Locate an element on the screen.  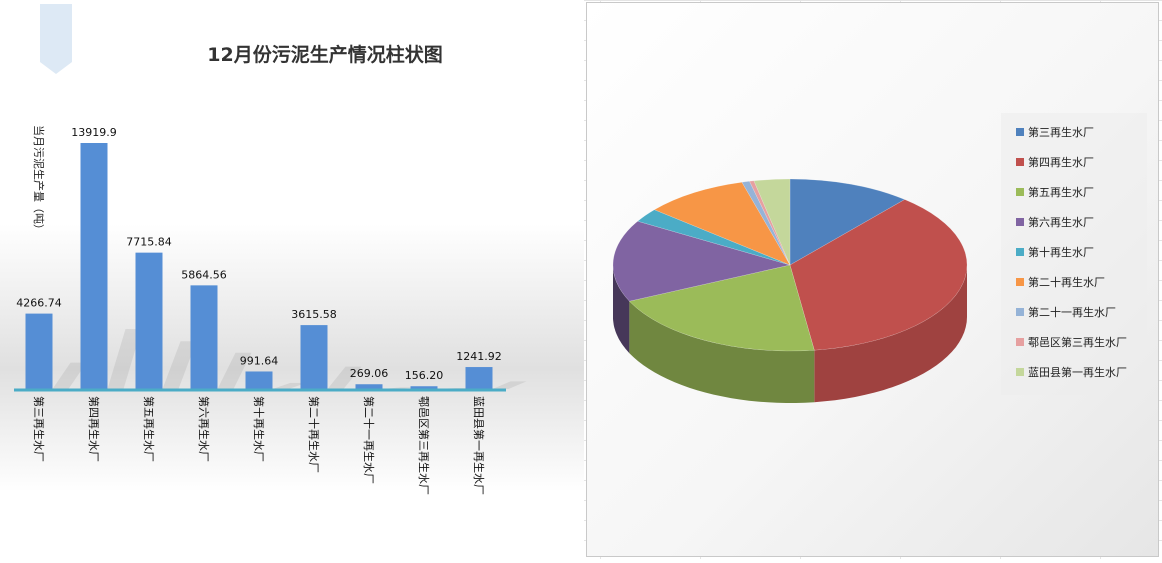
category-label: 第五再生水厂 is located at coordinates (149, 429).